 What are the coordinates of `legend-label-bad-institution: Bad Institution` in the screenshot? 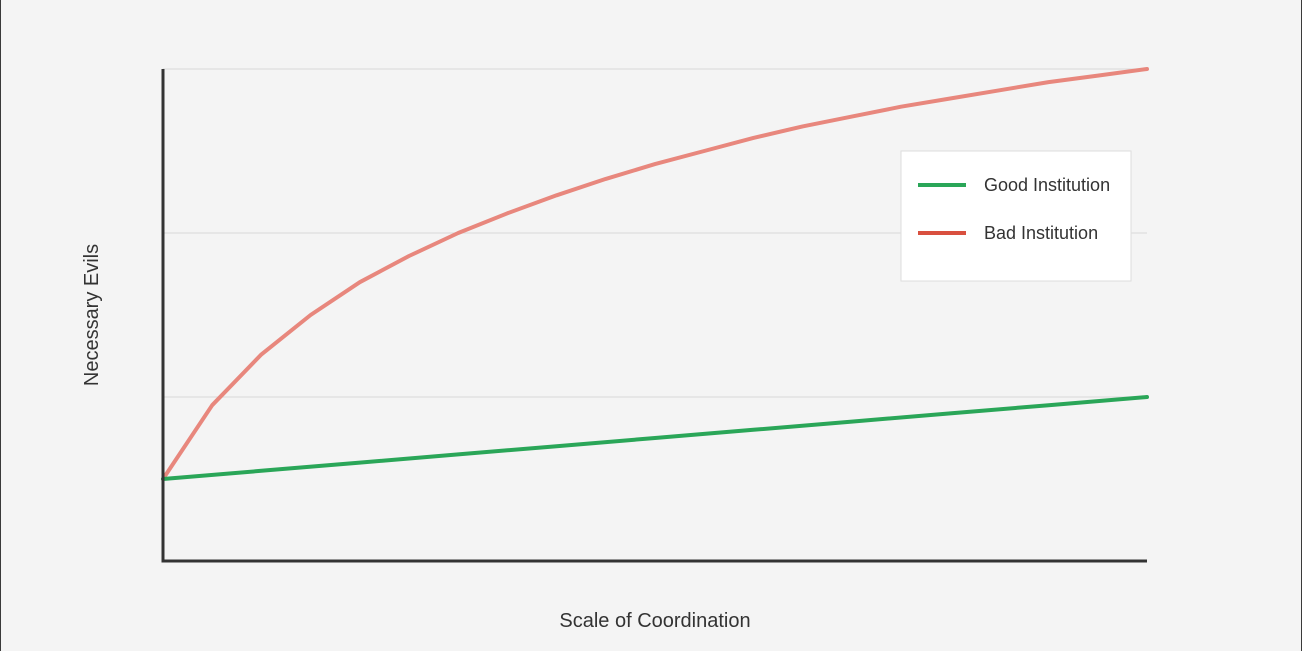 It's located at (1041, 233).